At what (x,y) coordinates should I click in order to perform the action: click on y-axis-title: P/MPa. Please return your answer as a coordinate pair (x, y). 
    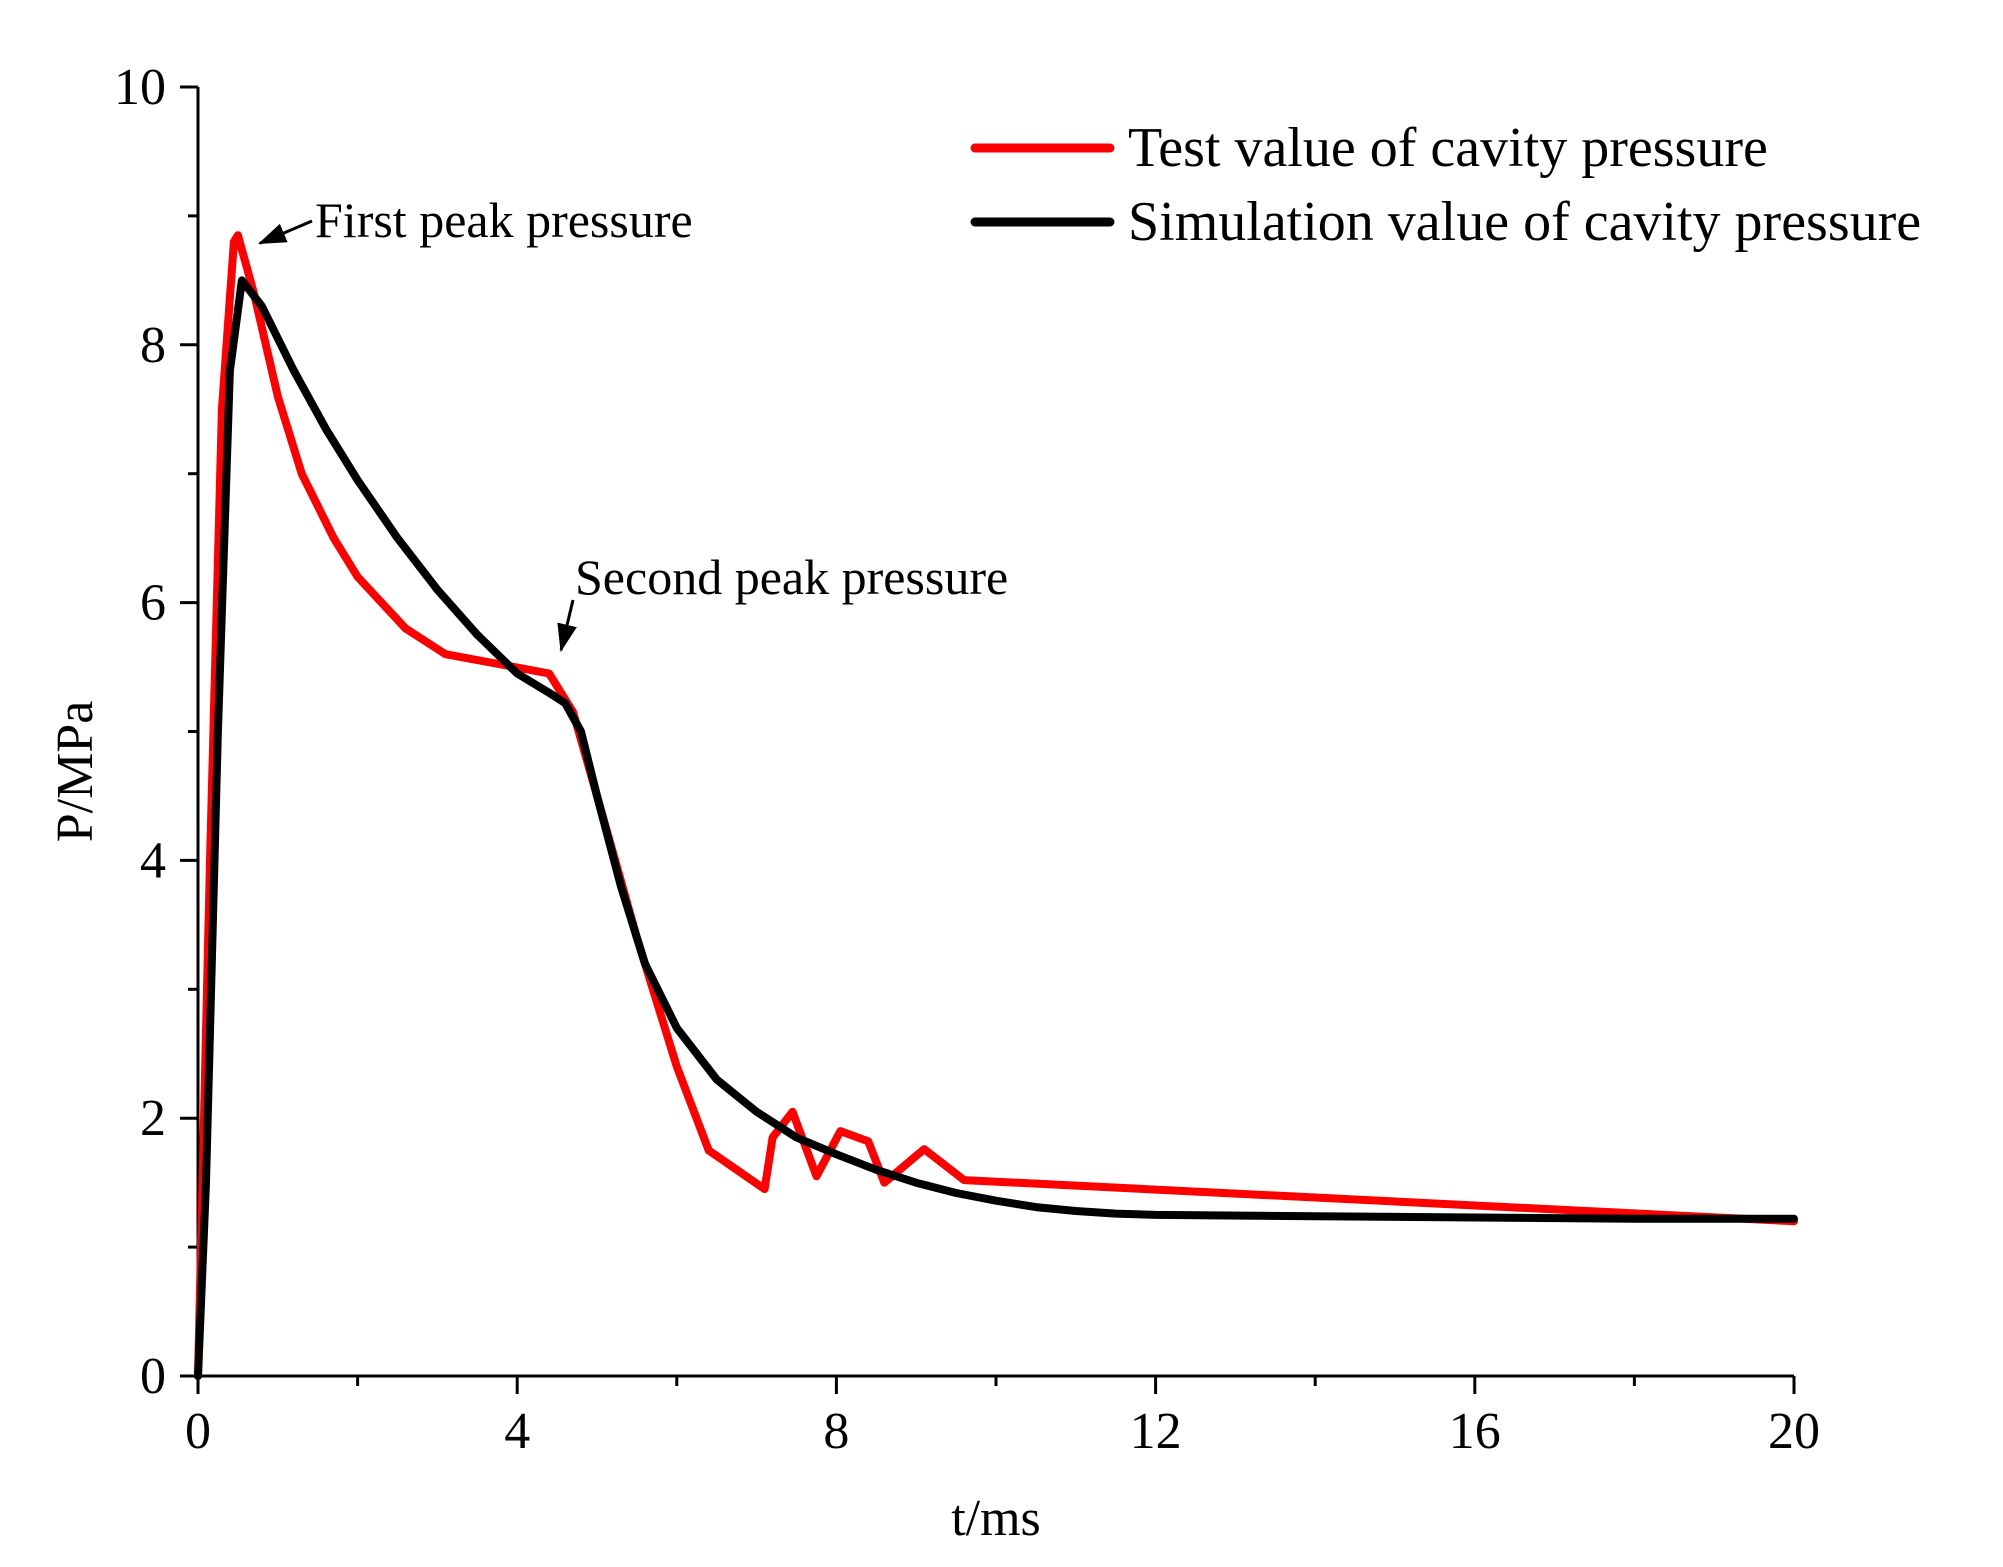
    Looking at the image, I should click on (75, 772).